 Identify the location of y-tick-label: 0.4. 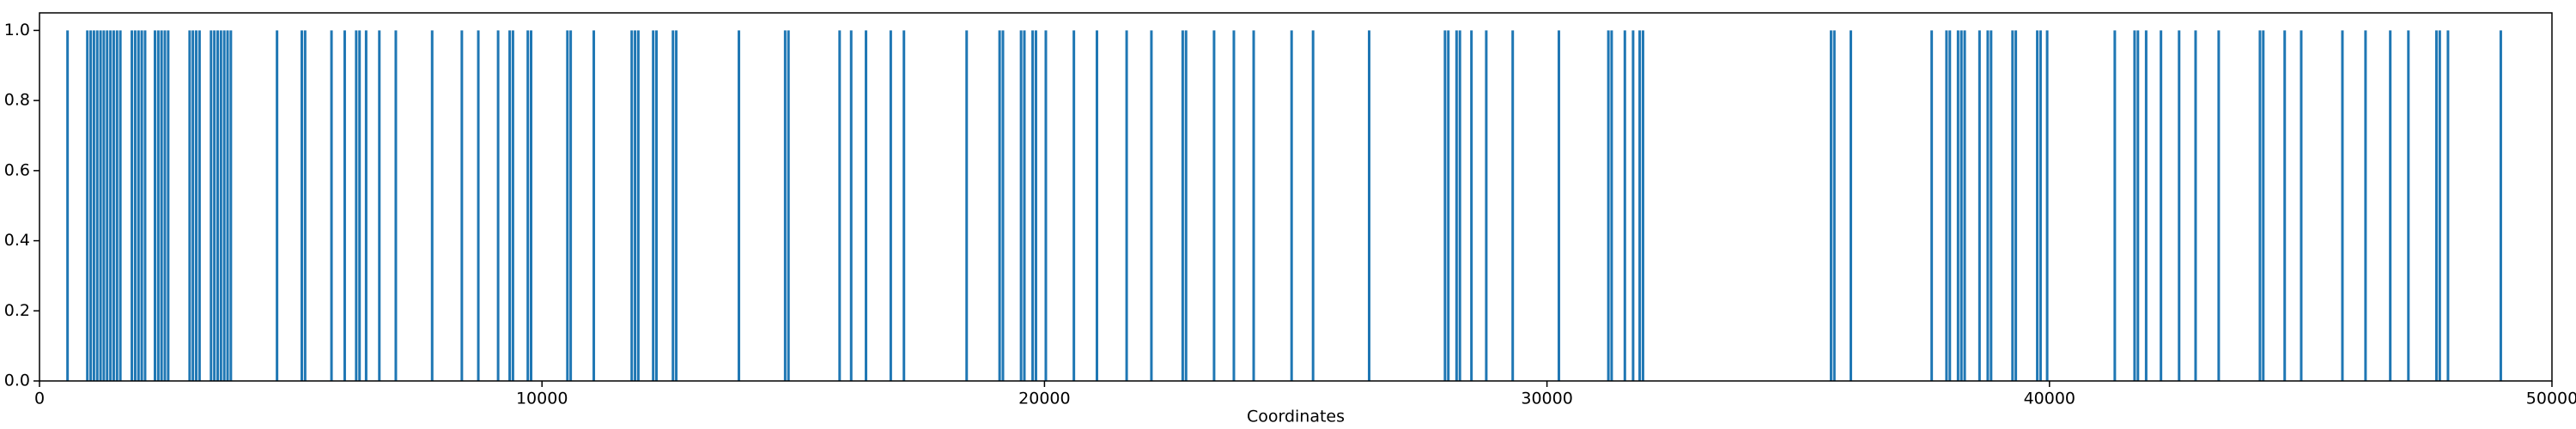
(17, 240).